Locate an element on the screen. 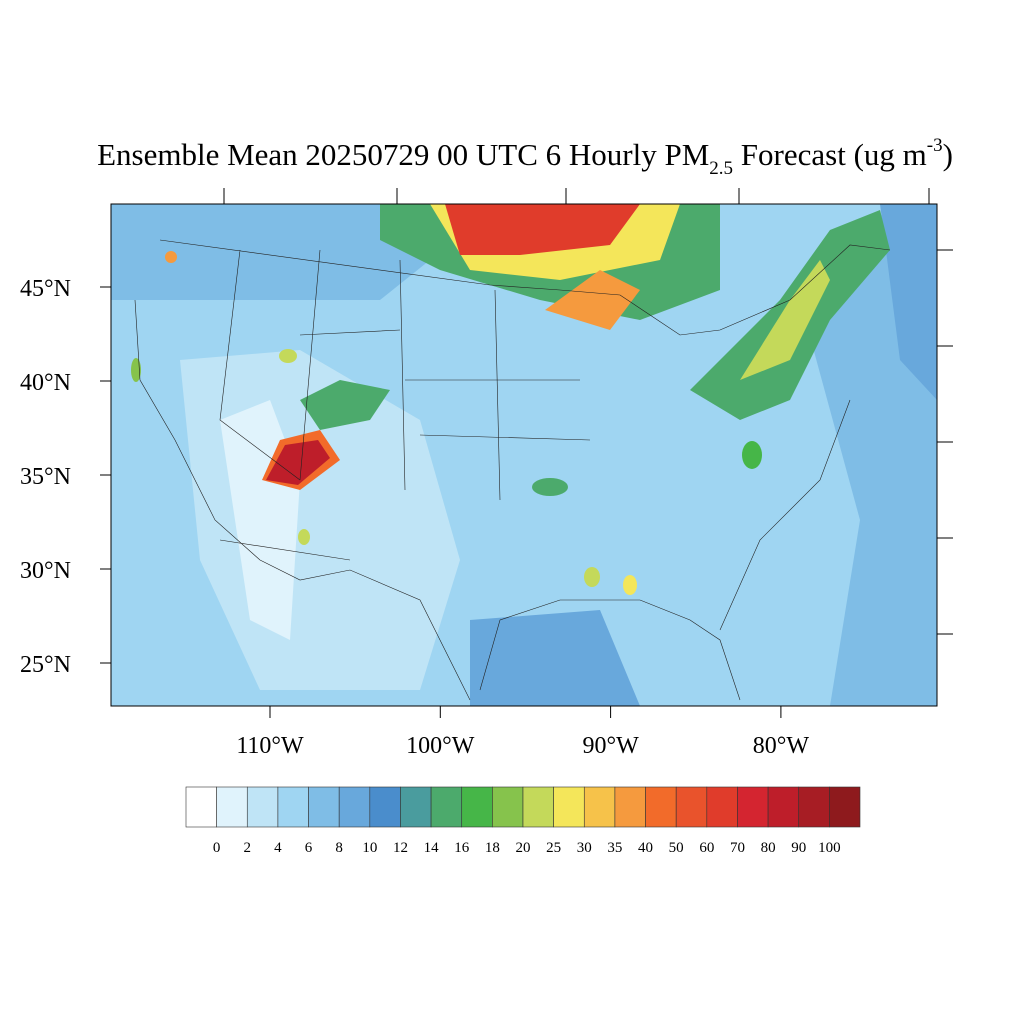 Image resolution: width=1024 pixels, height=1024 pixels. lat-label: 25°N is located at coordinates (45, 665).